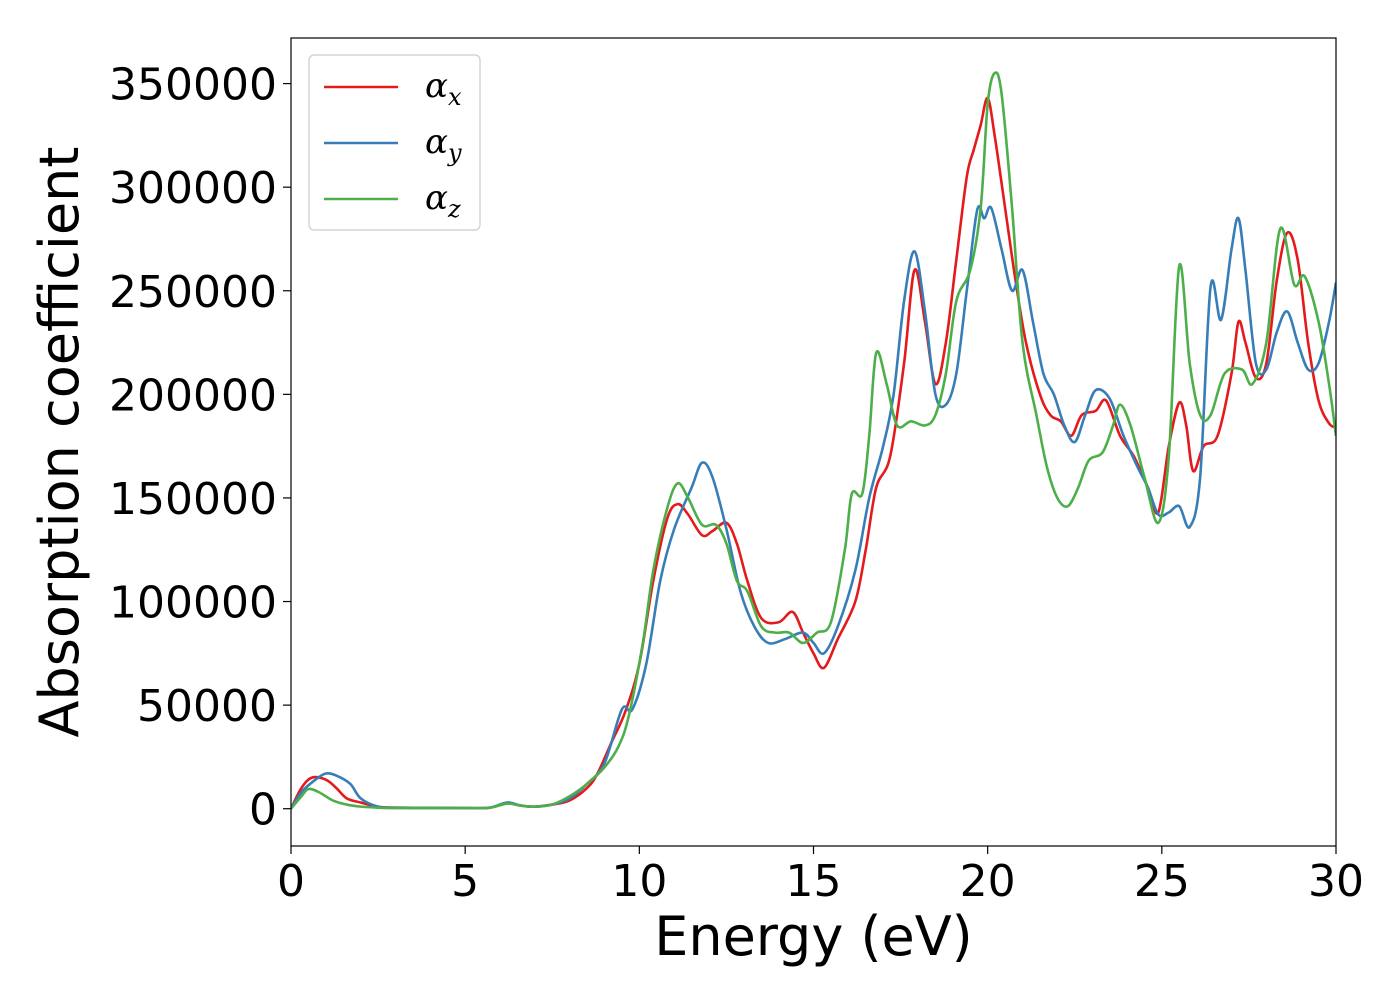 This screenshot has width=1400, height=1000. Describe the element at coordinates (814, 881) in the screenshot. I see `x-tick-label: 15` at that location.